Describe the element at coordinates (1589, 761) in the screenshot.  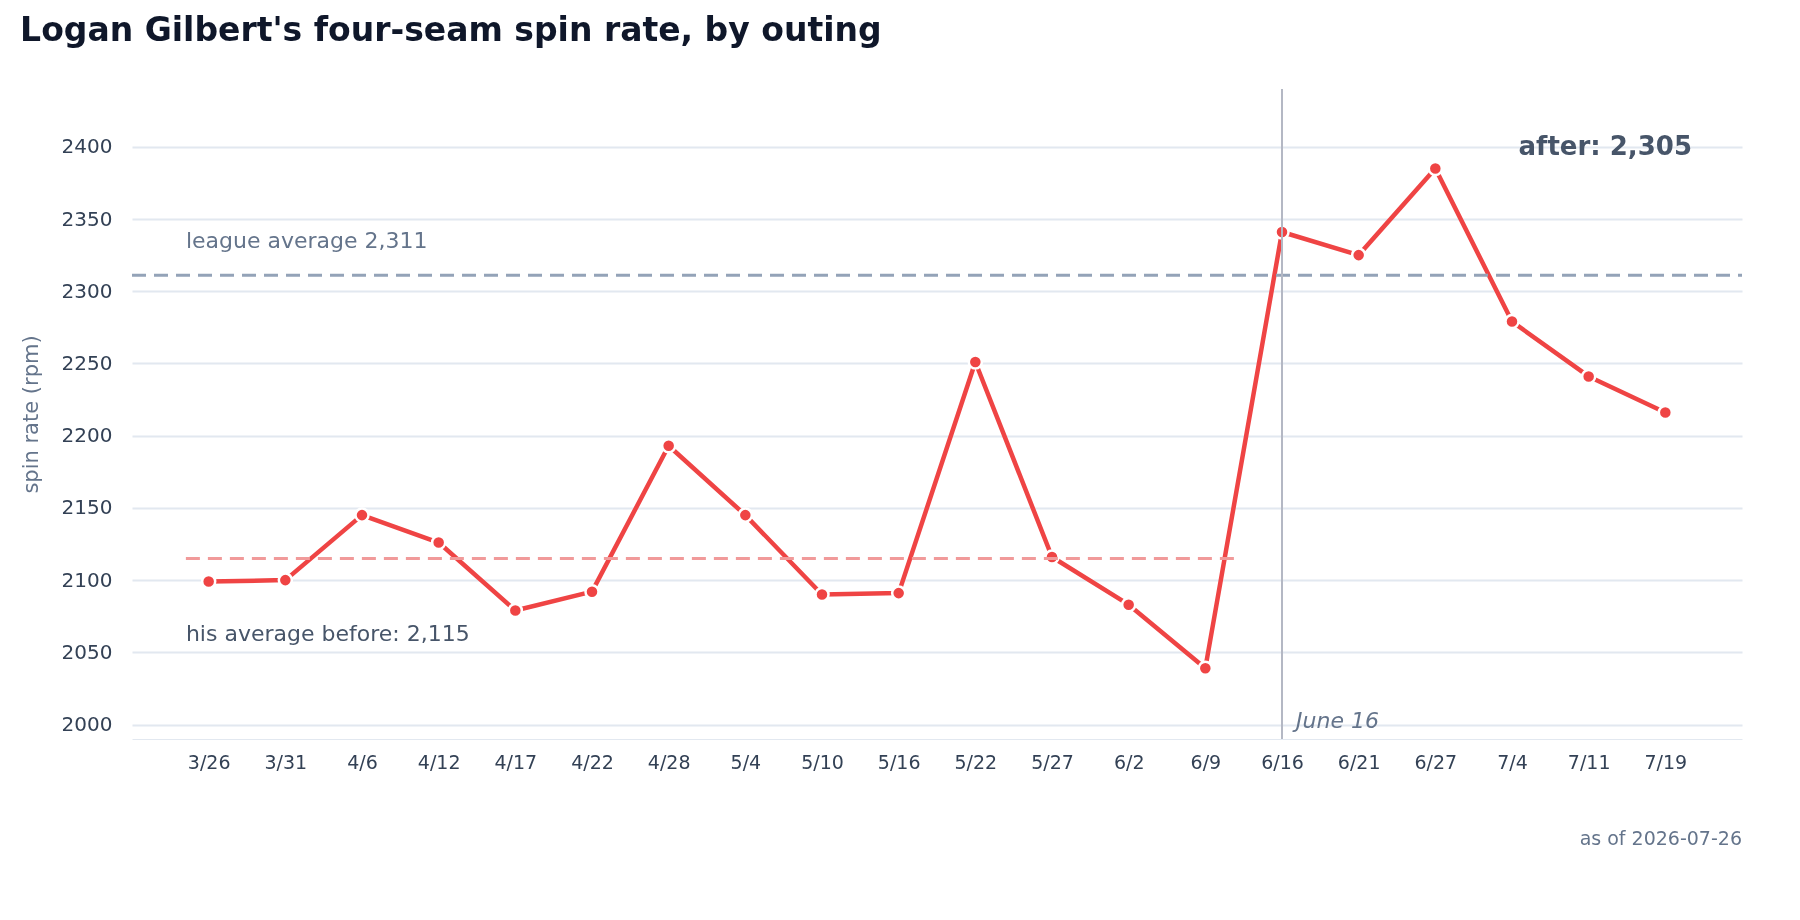
I see `x-tick-label: 7/11` at that location.